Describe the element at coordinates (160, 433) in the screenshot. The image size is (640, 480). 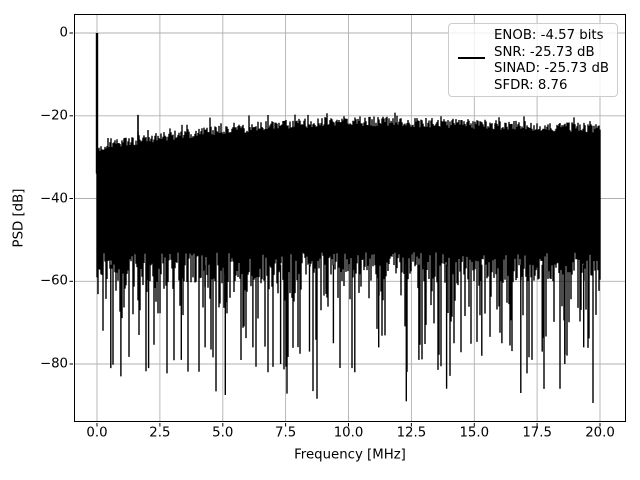
I see `x-tick-label: 2.5` at that location.